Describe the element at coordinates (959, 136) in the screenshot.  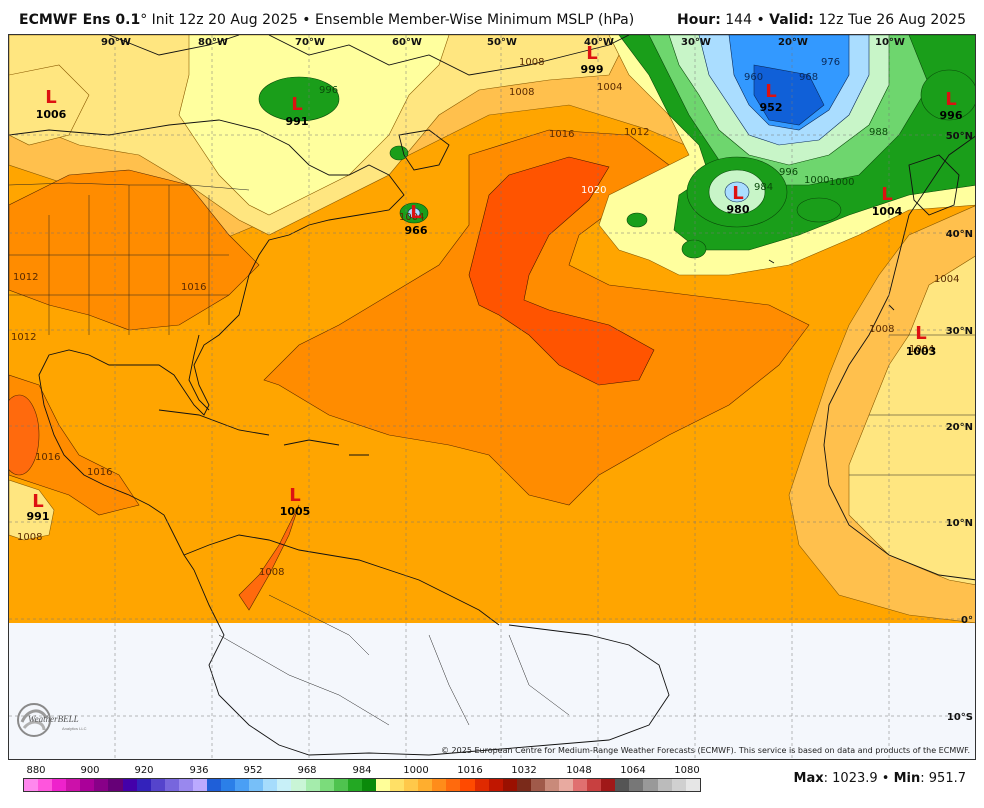
I see `lat-label-50n: 50°N` at that location.